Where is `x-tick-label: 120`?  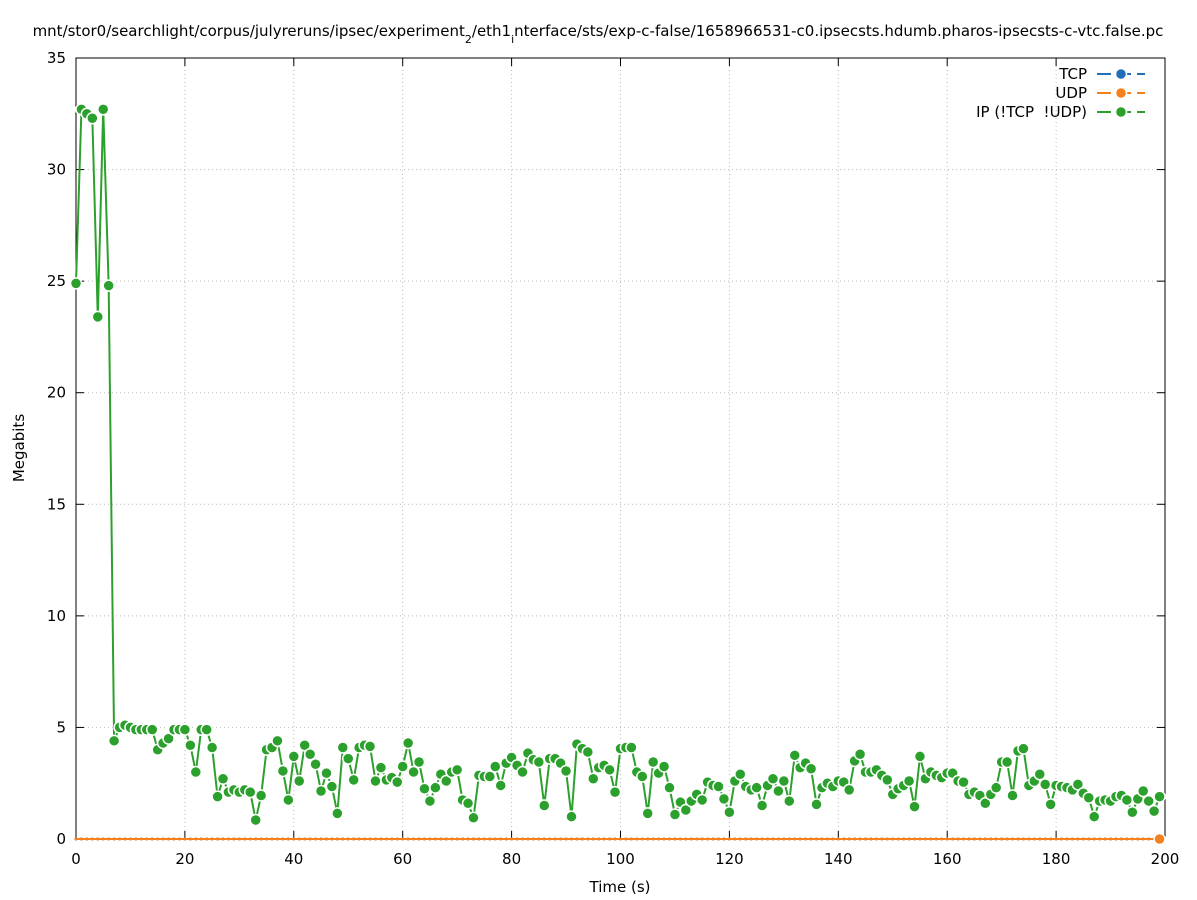
x-tick-label: 120 is located at coordinates (729, 859).